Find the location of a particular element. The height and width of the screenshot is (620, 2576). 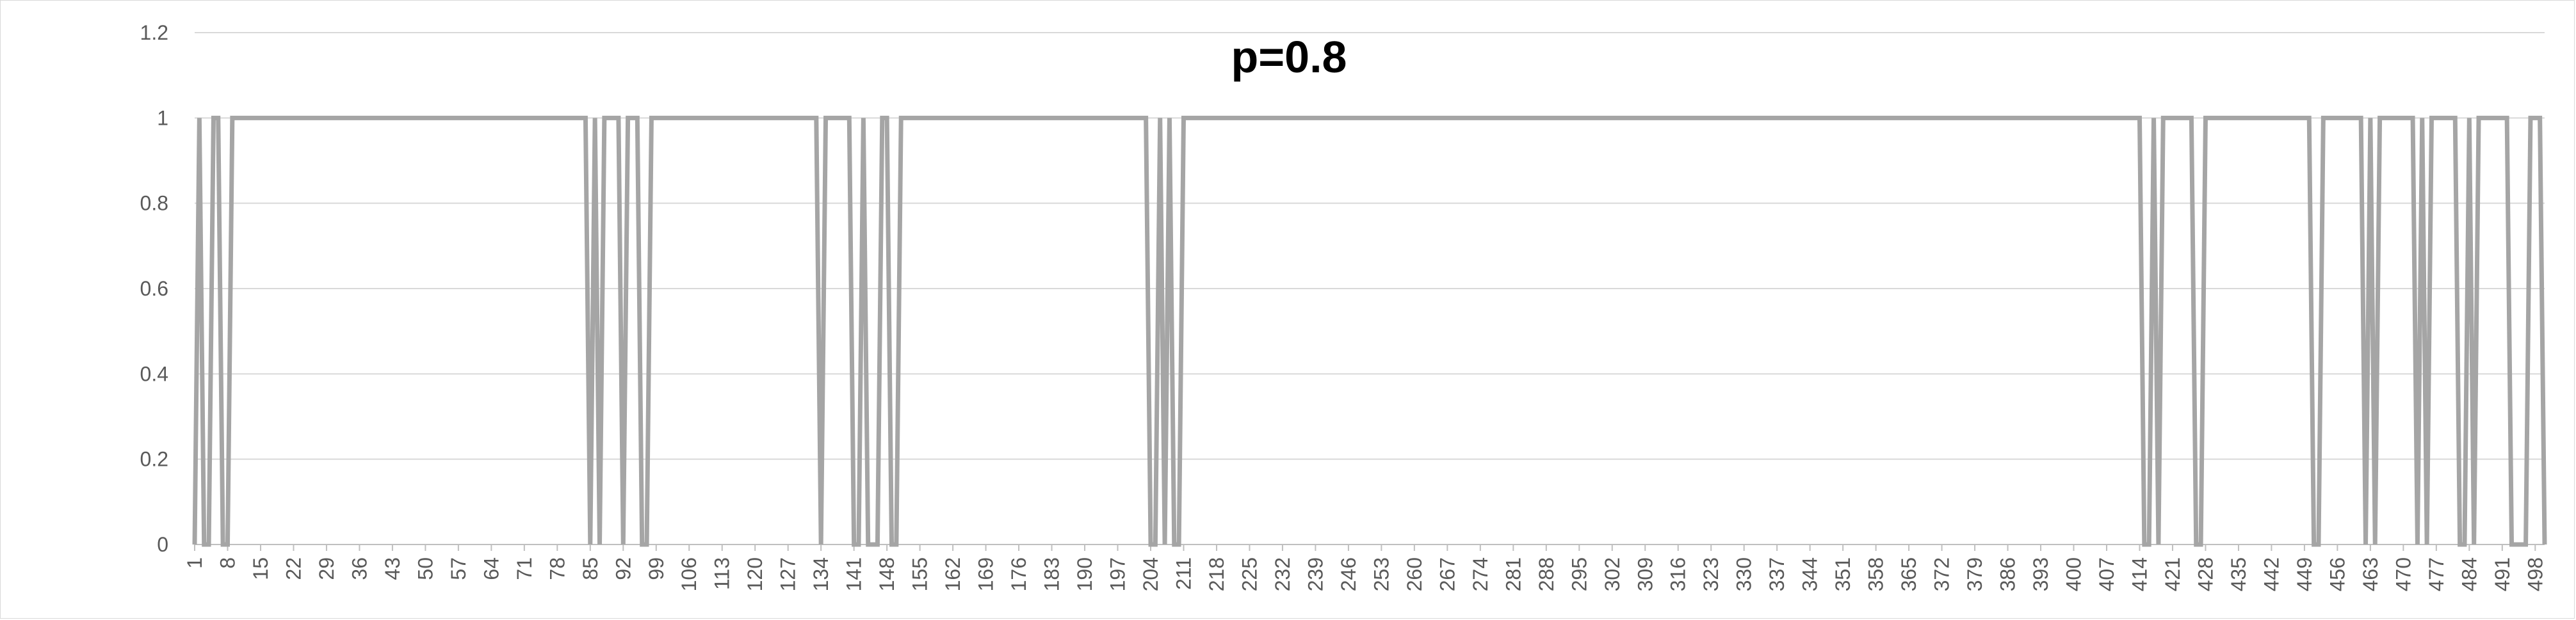

x-tick-label: 120 is located at coordinates (754, 574).